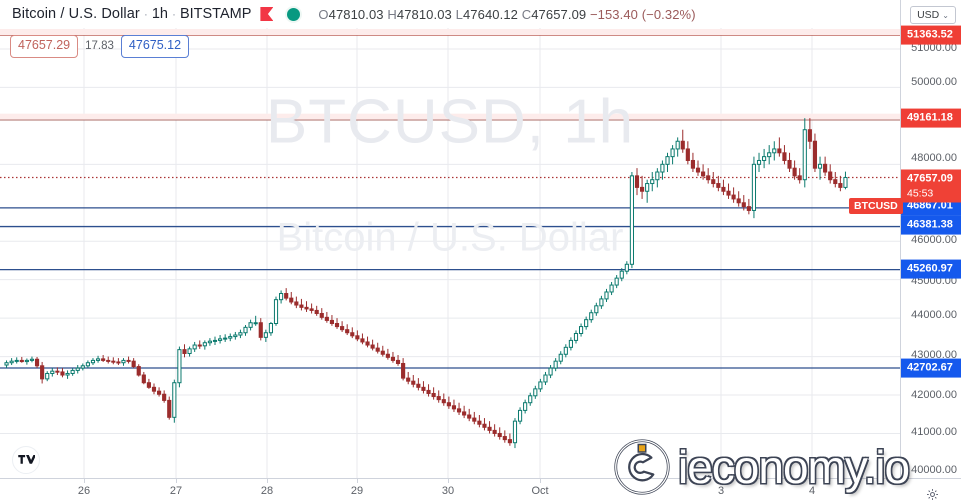 The width and height of the screenshot is (961, 503). What do you see at coordinates (159, 14) in the screenshot?
I see `interval-label: 1h` at bounding box center [159, 14].